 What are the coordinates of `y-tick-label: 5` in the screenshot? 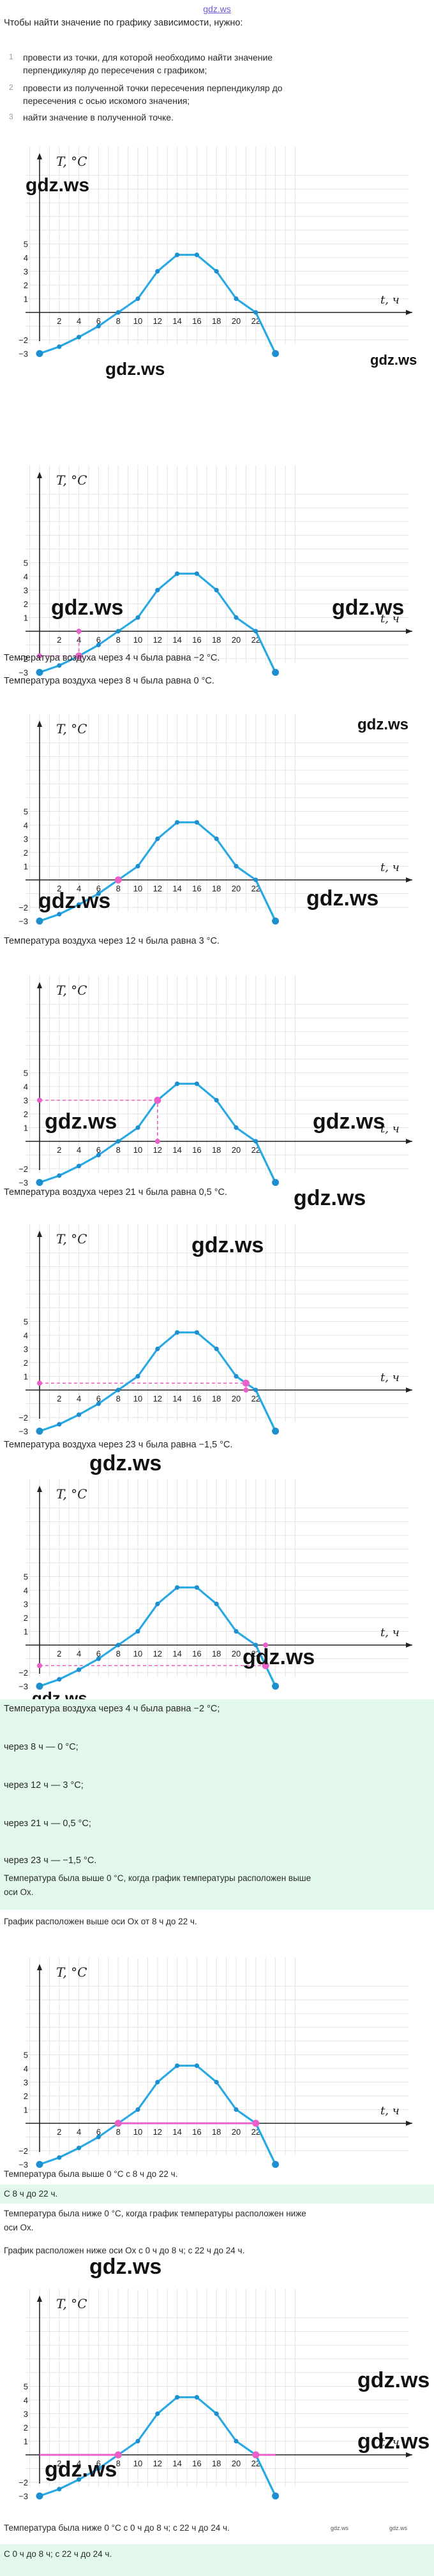 It's located at (26, 2387).